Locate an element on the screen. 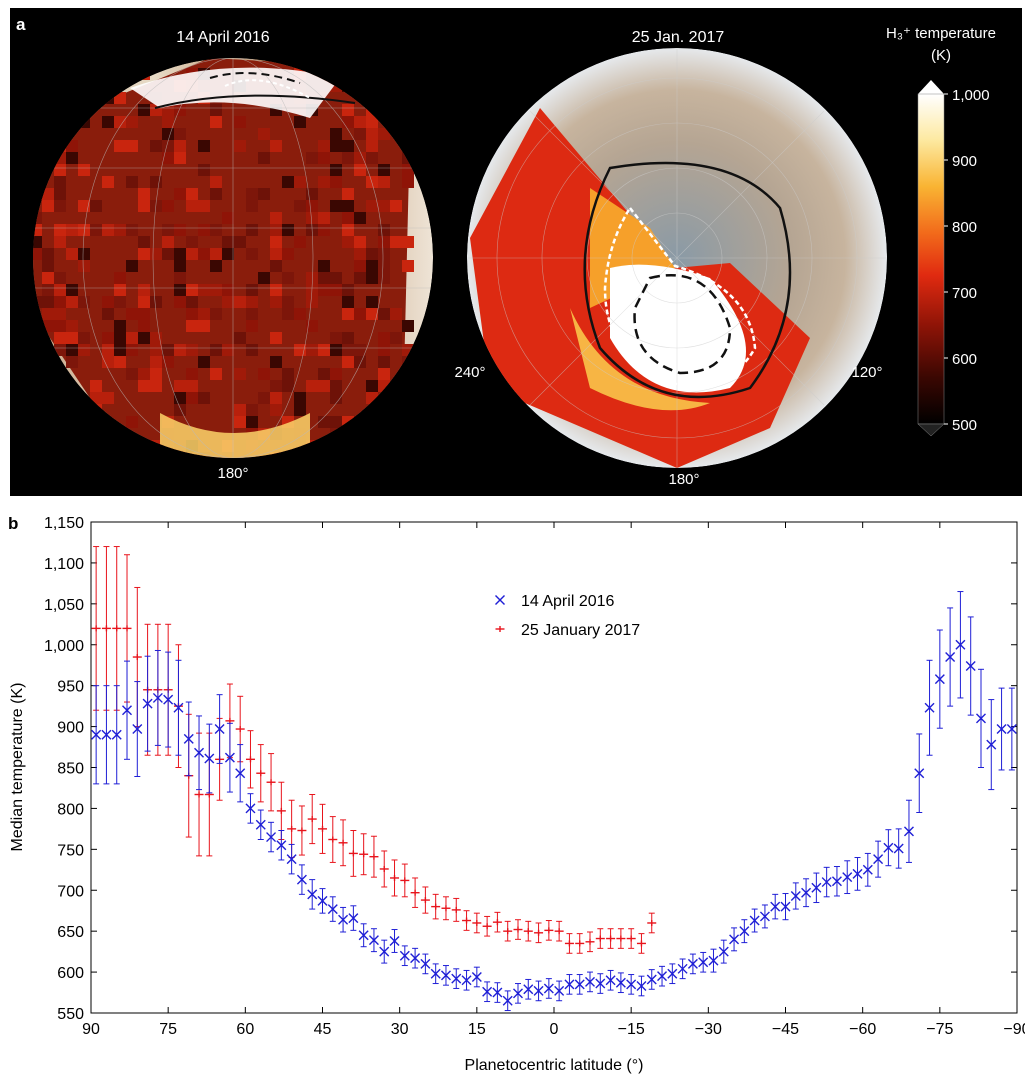  map-left-title: 14 April 2016 is located at coordinates (223, 37).